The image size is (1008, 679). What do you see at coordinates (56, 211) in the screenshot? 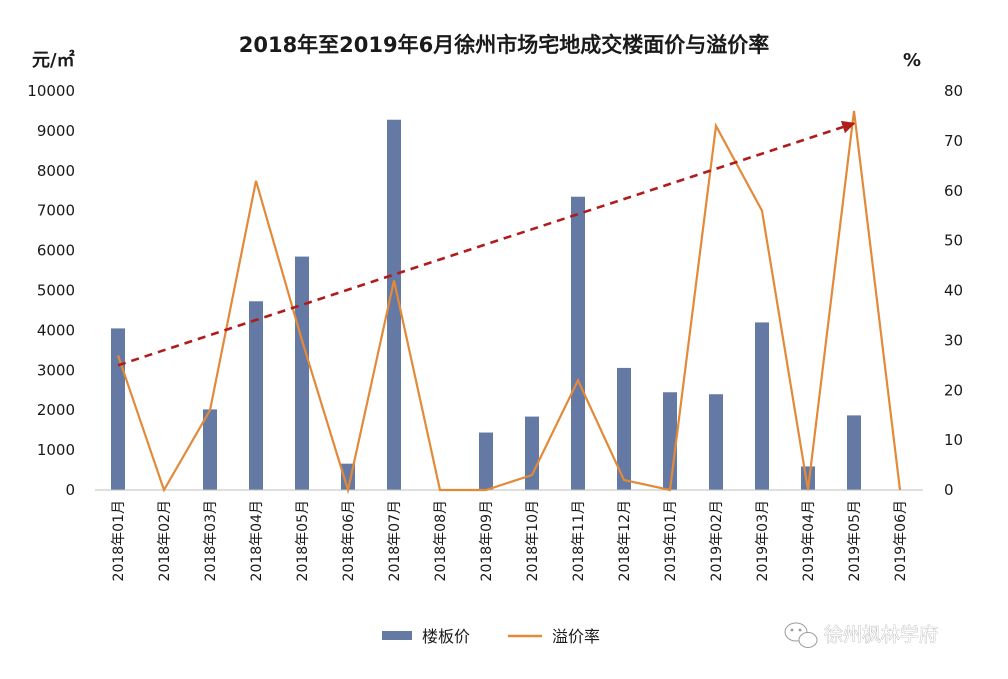
I see `left-tick-label: 7000` at bounding box center [56, 211].